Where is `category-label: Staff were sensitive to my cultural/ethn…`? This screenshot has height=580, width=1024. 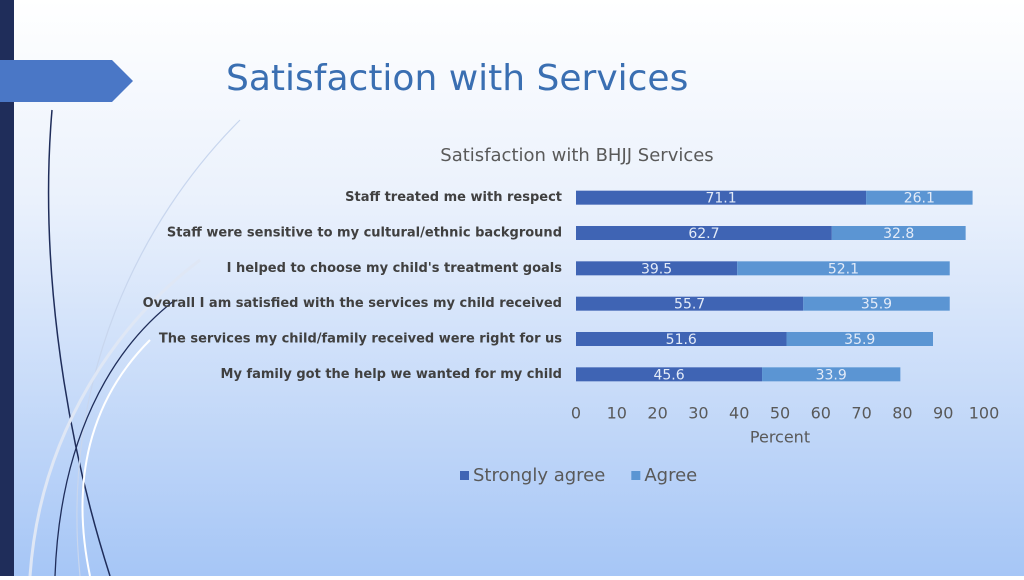 category-label: Staff were sensitive to my cultural/ethn… is located at coordinates (364, 233).